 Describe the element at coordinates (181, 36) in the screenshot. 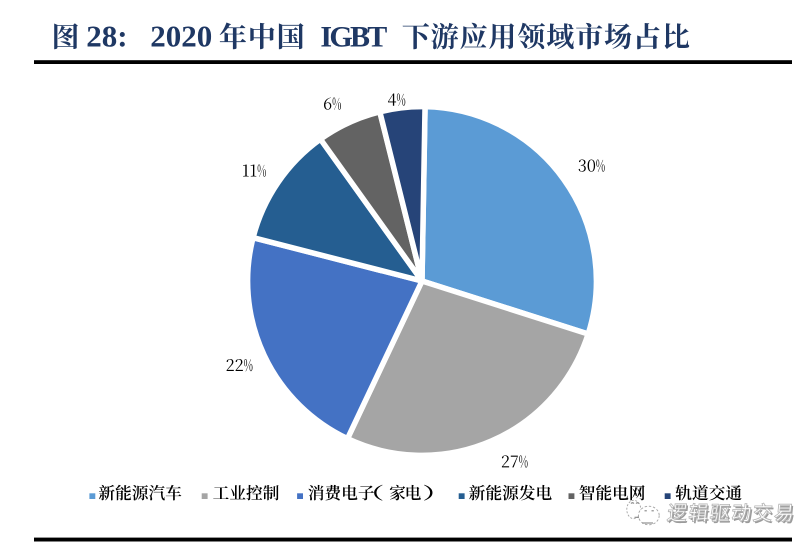

I see `svg-text: 2020` at that location.